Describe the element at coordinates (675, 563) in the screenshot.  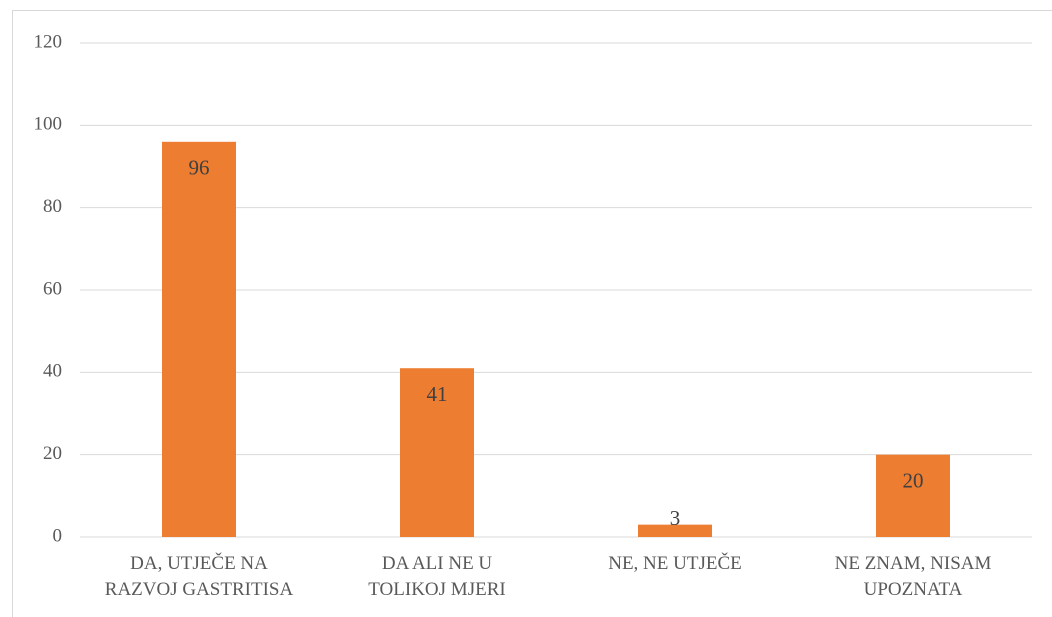
I see `x-tick-label: NE, NE UTJEČE` at that location.